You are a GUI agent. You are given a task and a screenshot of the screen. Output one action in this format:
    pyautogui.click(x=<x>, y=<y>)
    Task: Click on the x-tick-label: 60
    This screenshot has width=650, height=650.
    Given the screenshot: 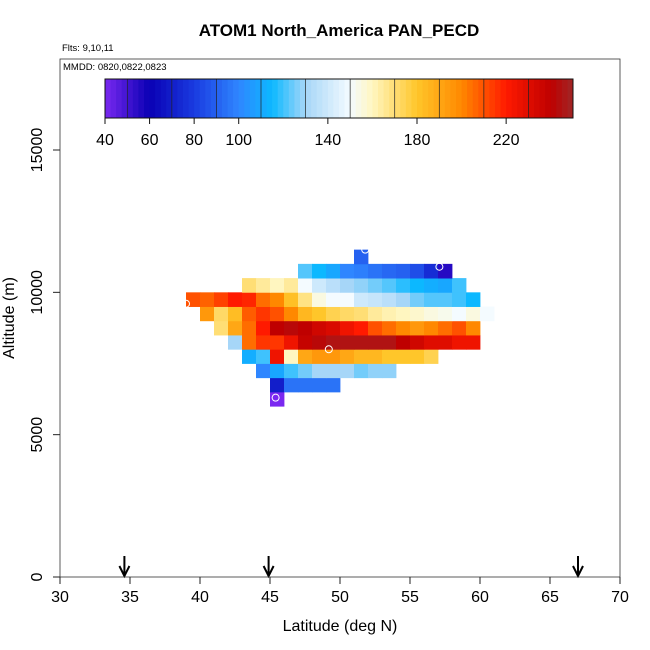 What is the action you would take?
    pyautogui.click(x=480, y=597)
    